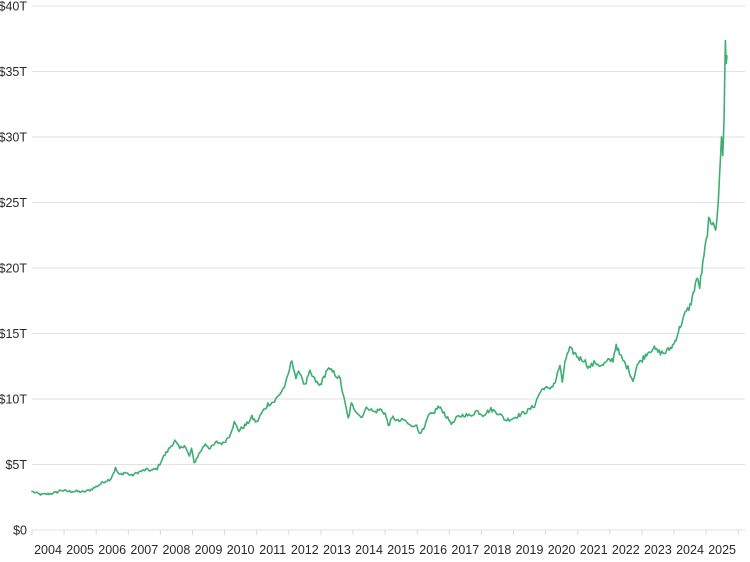 This screenshot has width=750, height=562. What do you see at coordinates (13, 334) in the screenshot?
I see `y-tick-label: $15T` at bounding box center [13, 334].